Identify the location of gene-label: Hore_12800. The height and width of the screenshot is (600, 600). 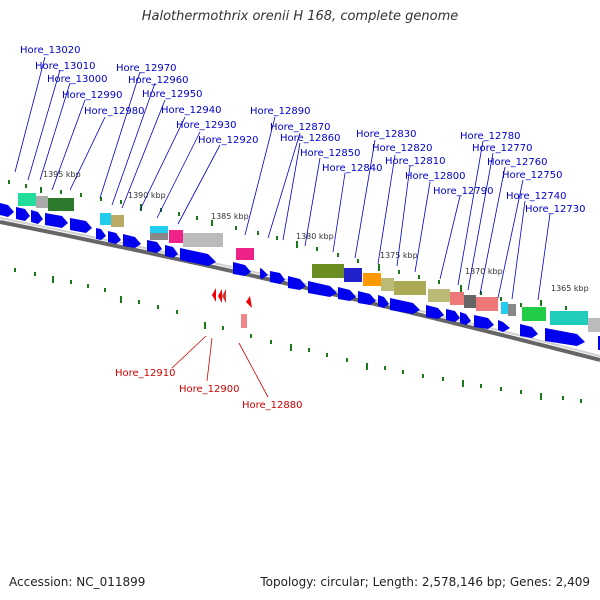
(435, 176).